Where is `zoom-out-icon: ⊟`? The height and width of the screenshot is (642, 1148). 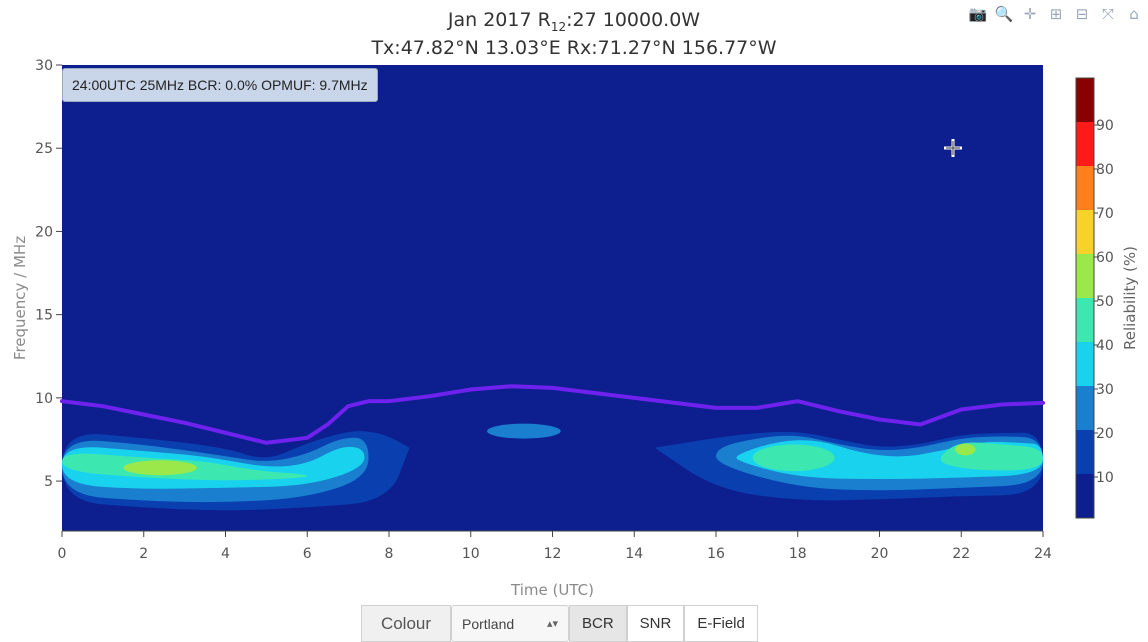
zoom-out-icon: ⊟ is located at coordinates (1082, 14).